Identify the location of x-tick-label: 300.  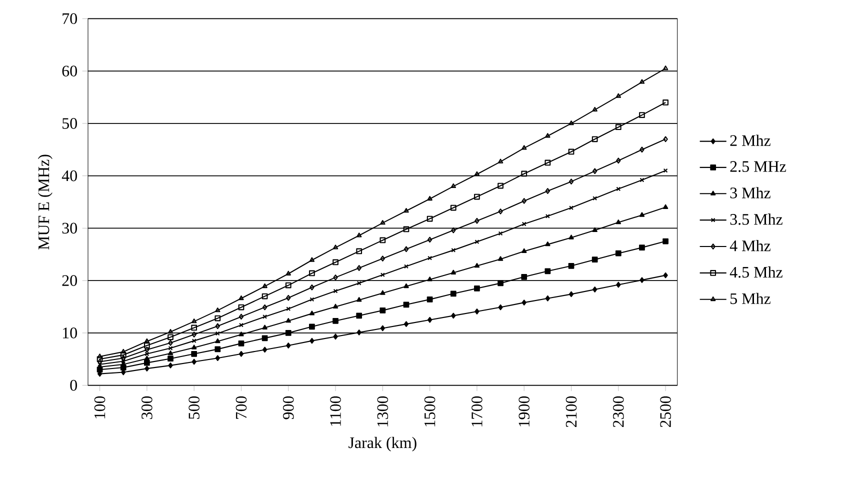
(147, 407).